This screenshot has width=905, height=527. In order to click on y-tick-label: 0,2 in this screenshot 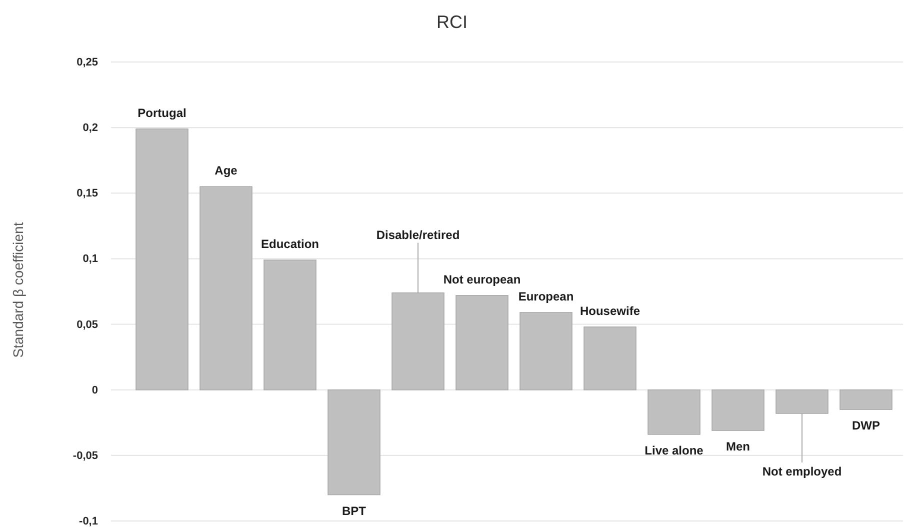, I will do `click(90, 128)`.